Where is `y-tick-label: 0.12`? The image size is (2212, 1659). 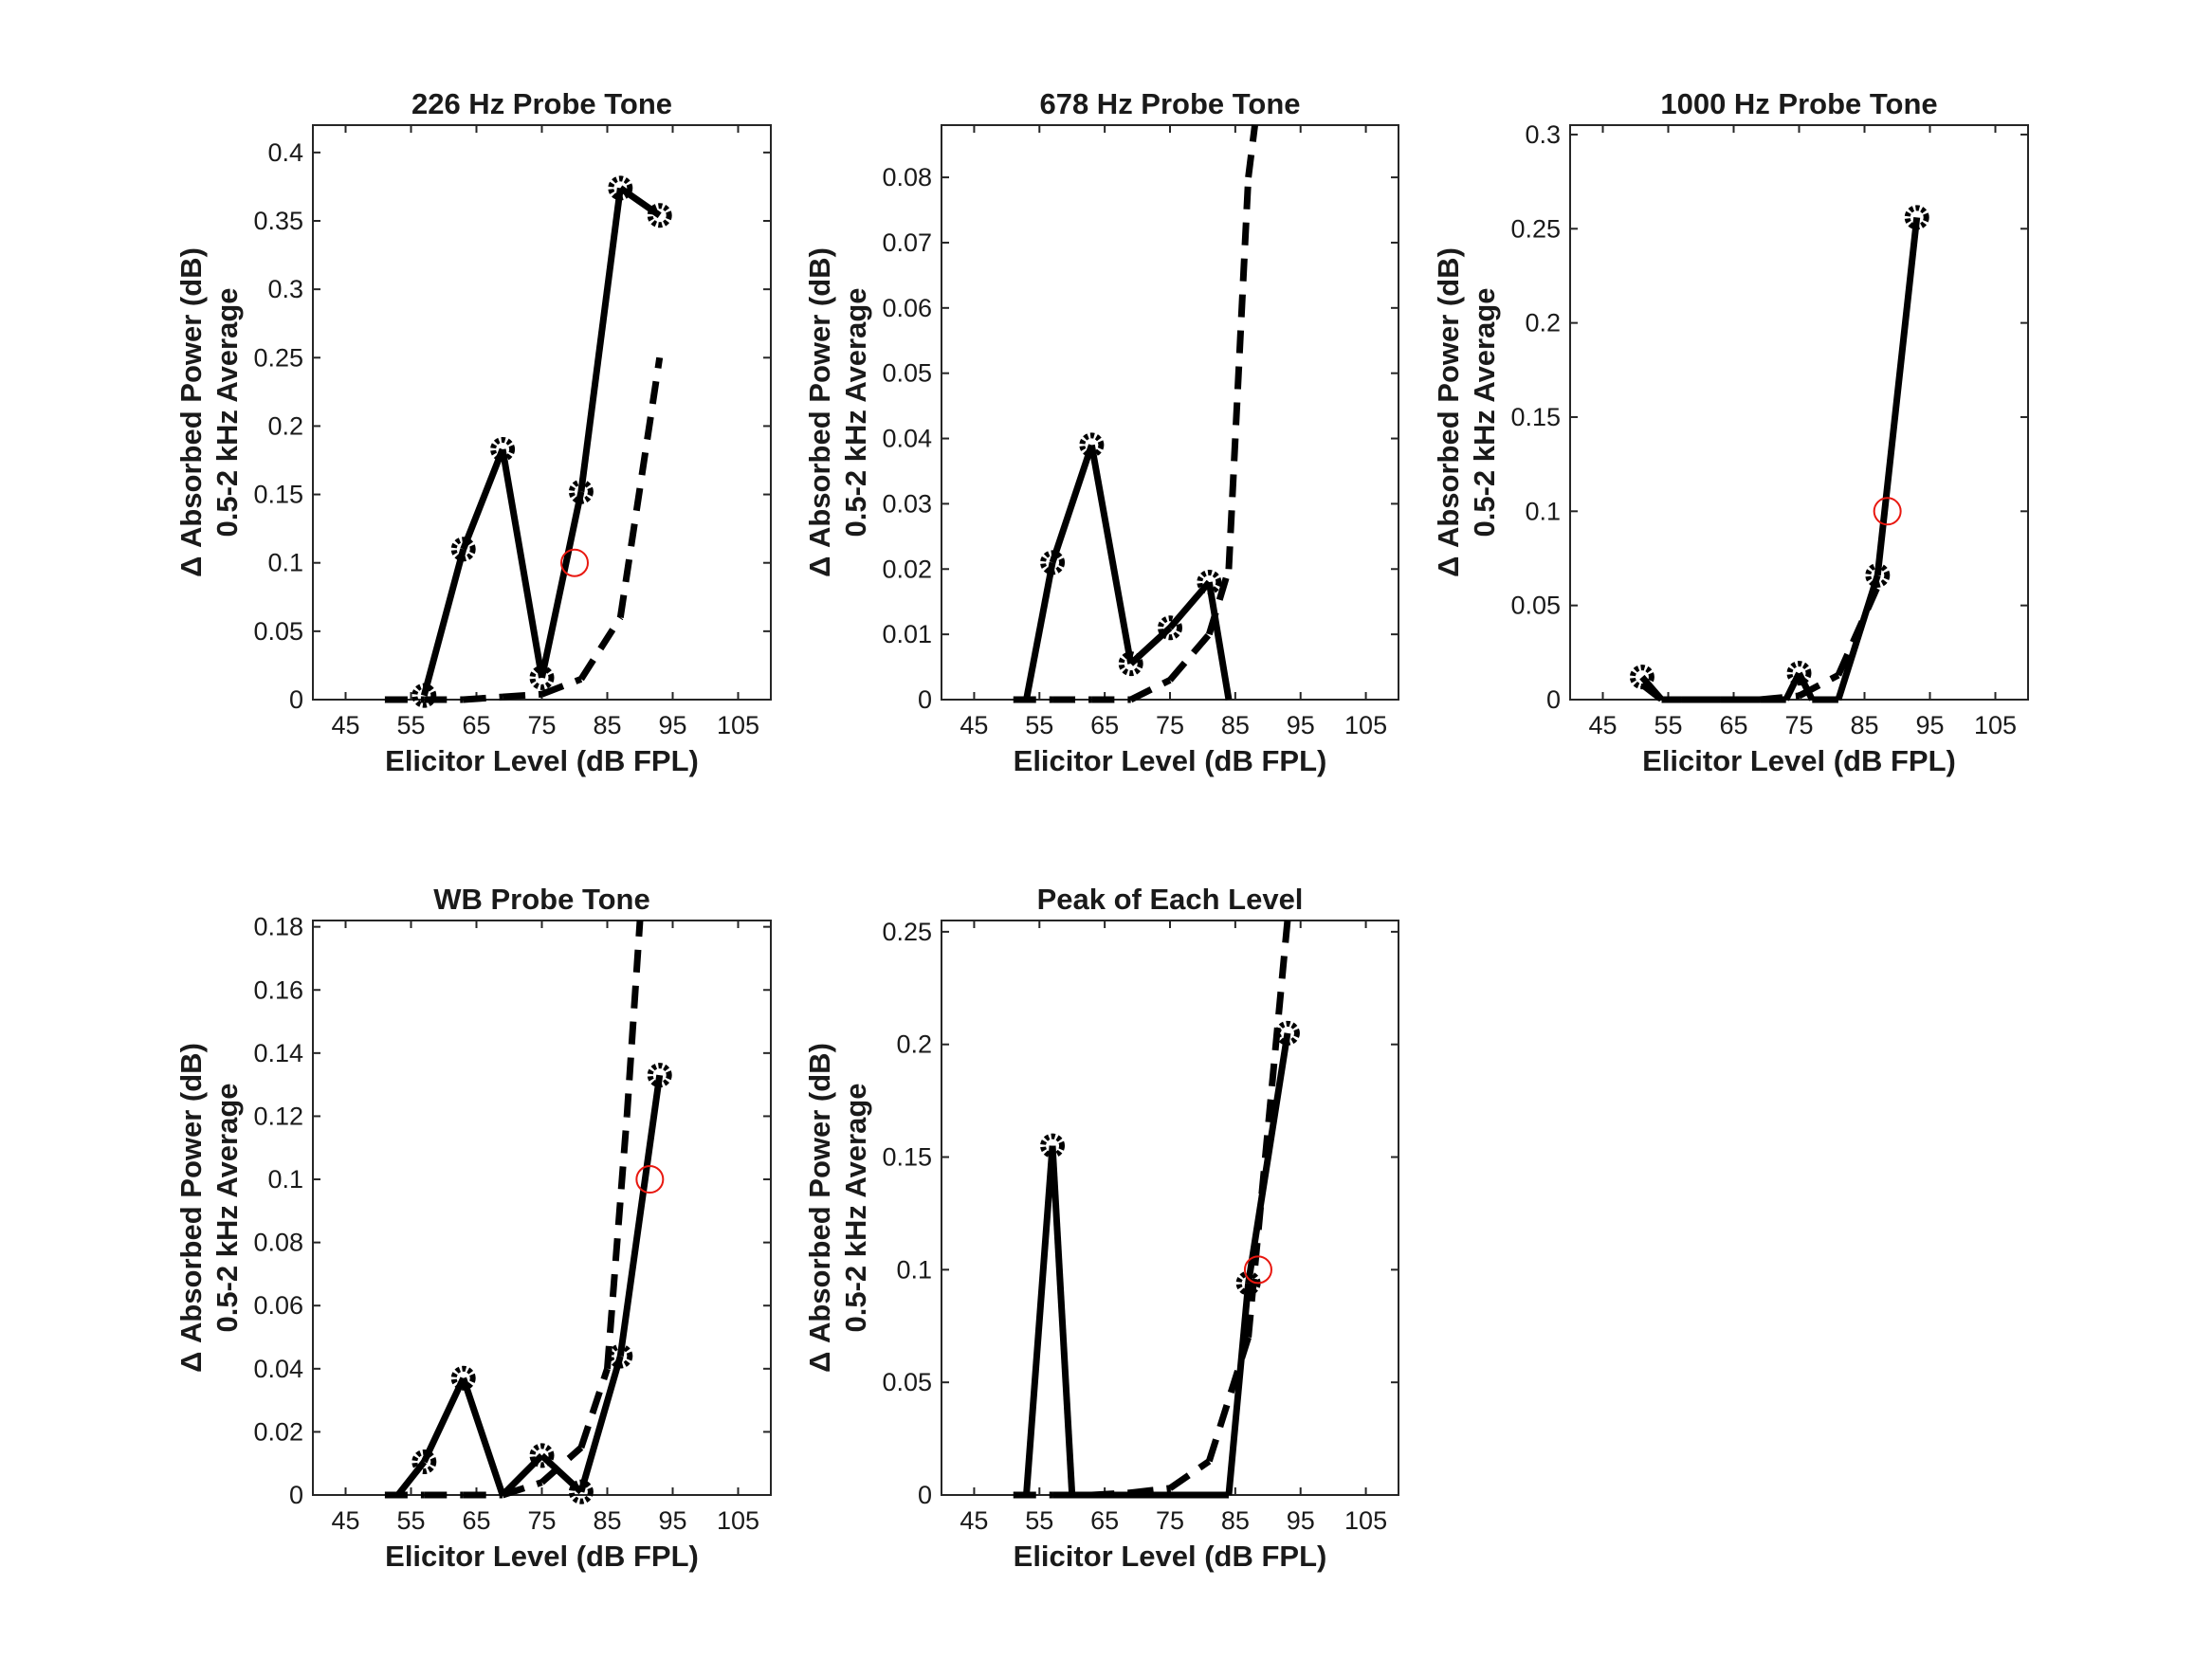 y-tick-label: 0.12 is located at coordinates (278, 1116).